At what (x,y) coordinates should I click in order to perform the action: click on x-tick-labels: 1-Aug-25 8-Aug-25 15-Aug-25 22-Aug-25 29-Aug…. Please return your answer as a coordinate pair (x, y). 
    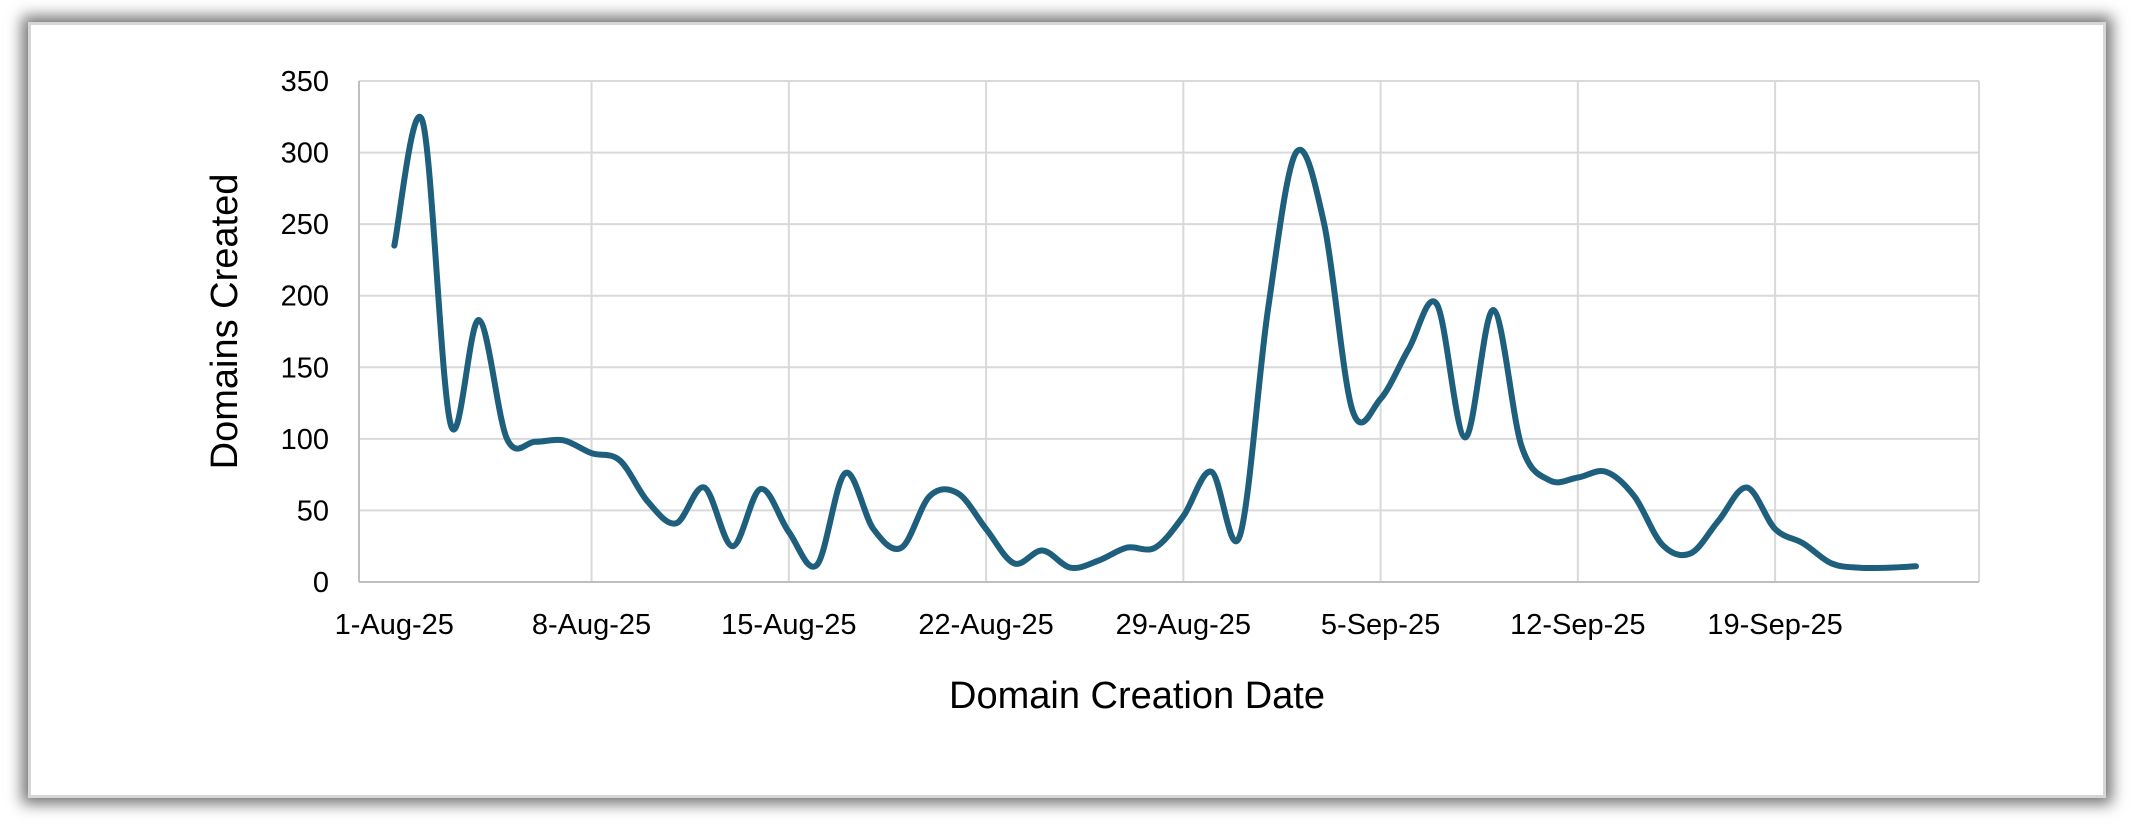
    Looking at the image, I should click on (1089, 625).